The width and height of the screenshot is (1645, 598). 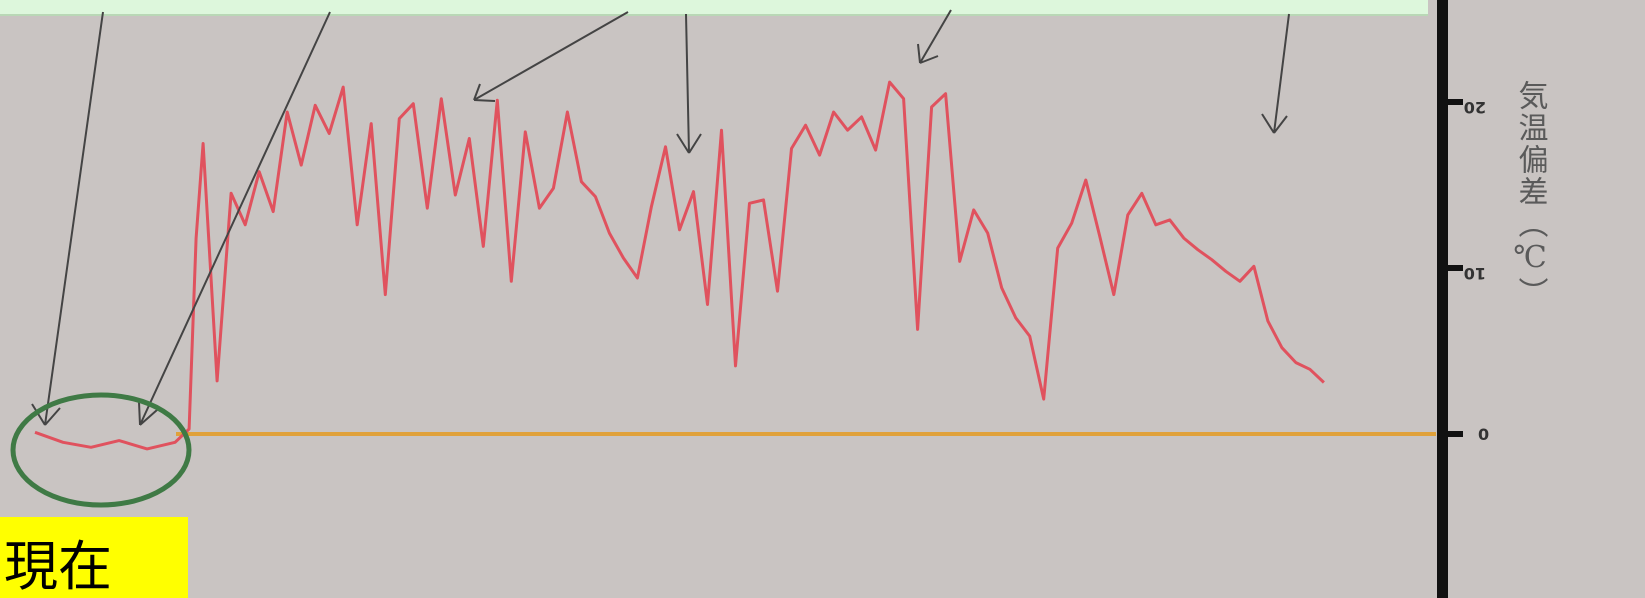 What do you see at coordinates (1483, 434) in the screenshot?
I see `y-tick-label-0: 0` at bounding box center [1483, 434].